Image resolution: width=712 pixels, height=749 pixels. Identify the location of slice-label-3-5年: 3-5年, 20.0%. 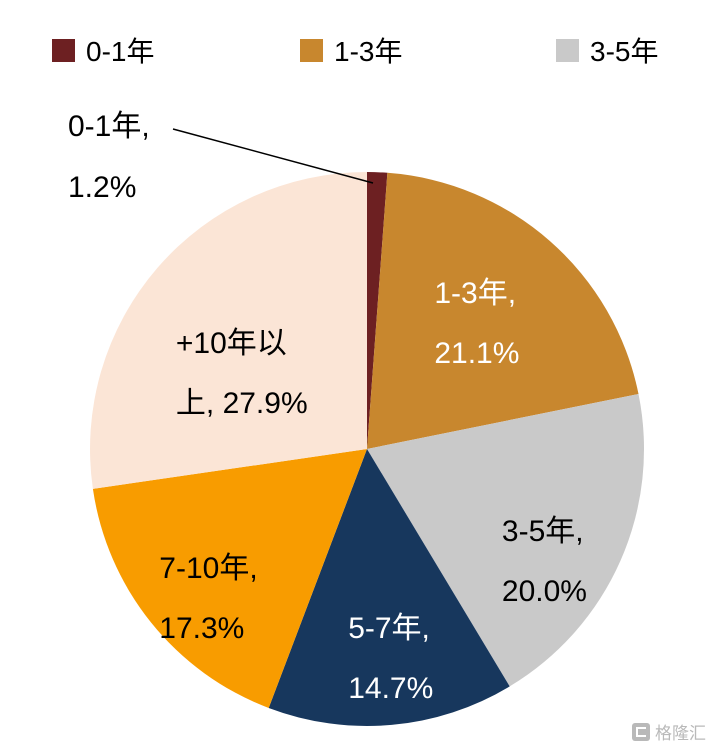
(544, 562).